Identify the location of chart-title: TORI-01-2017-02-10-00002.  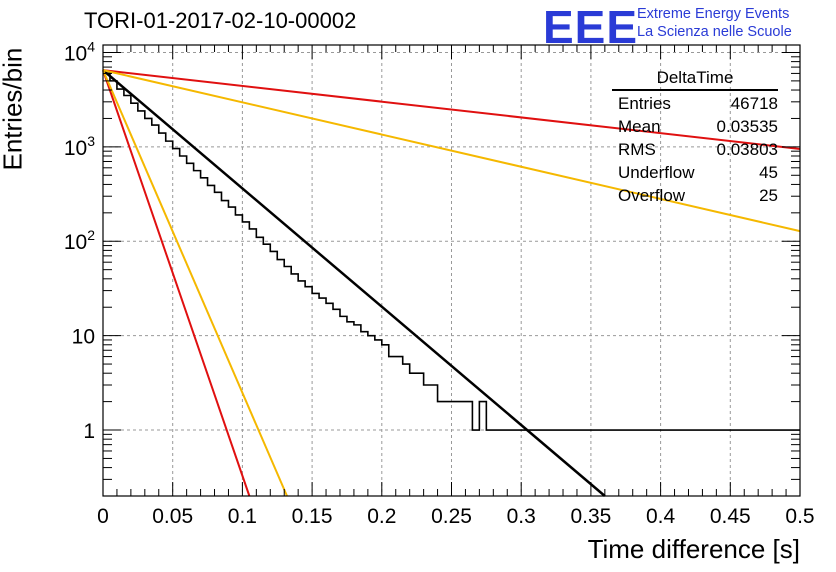
(220, 20).